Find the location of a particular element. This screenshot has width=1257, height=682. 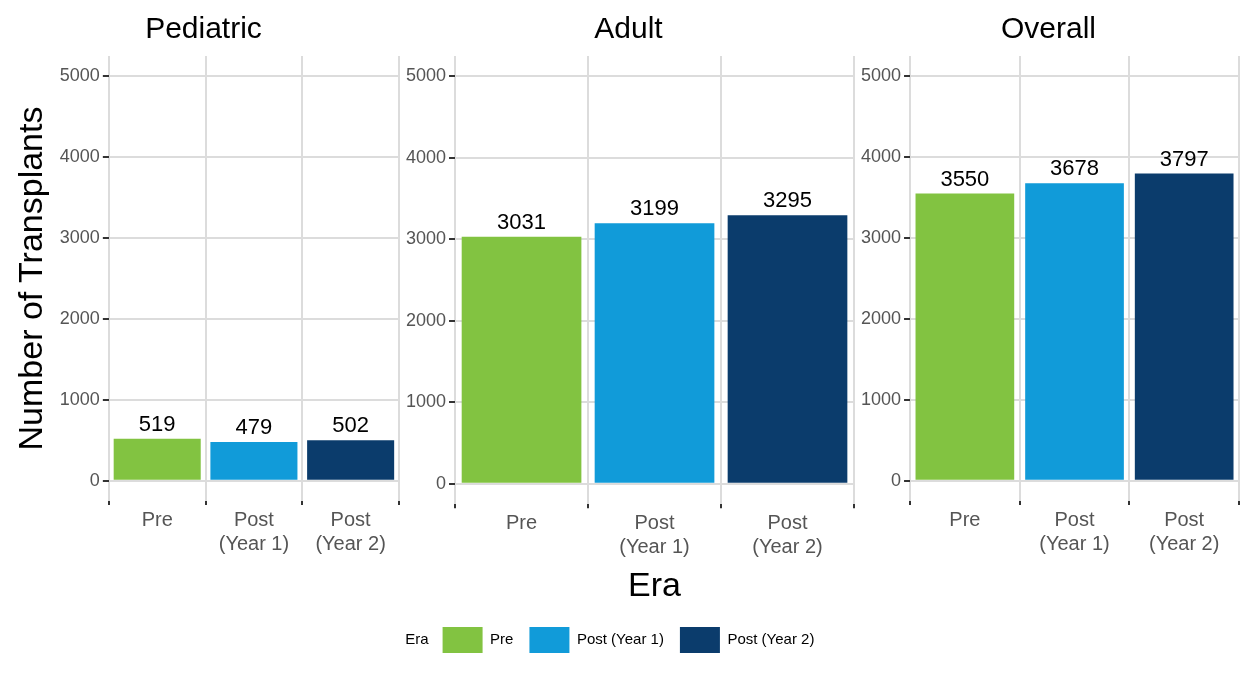

y-axis-title: Number of Transplants is located at coordinates (29, 278).